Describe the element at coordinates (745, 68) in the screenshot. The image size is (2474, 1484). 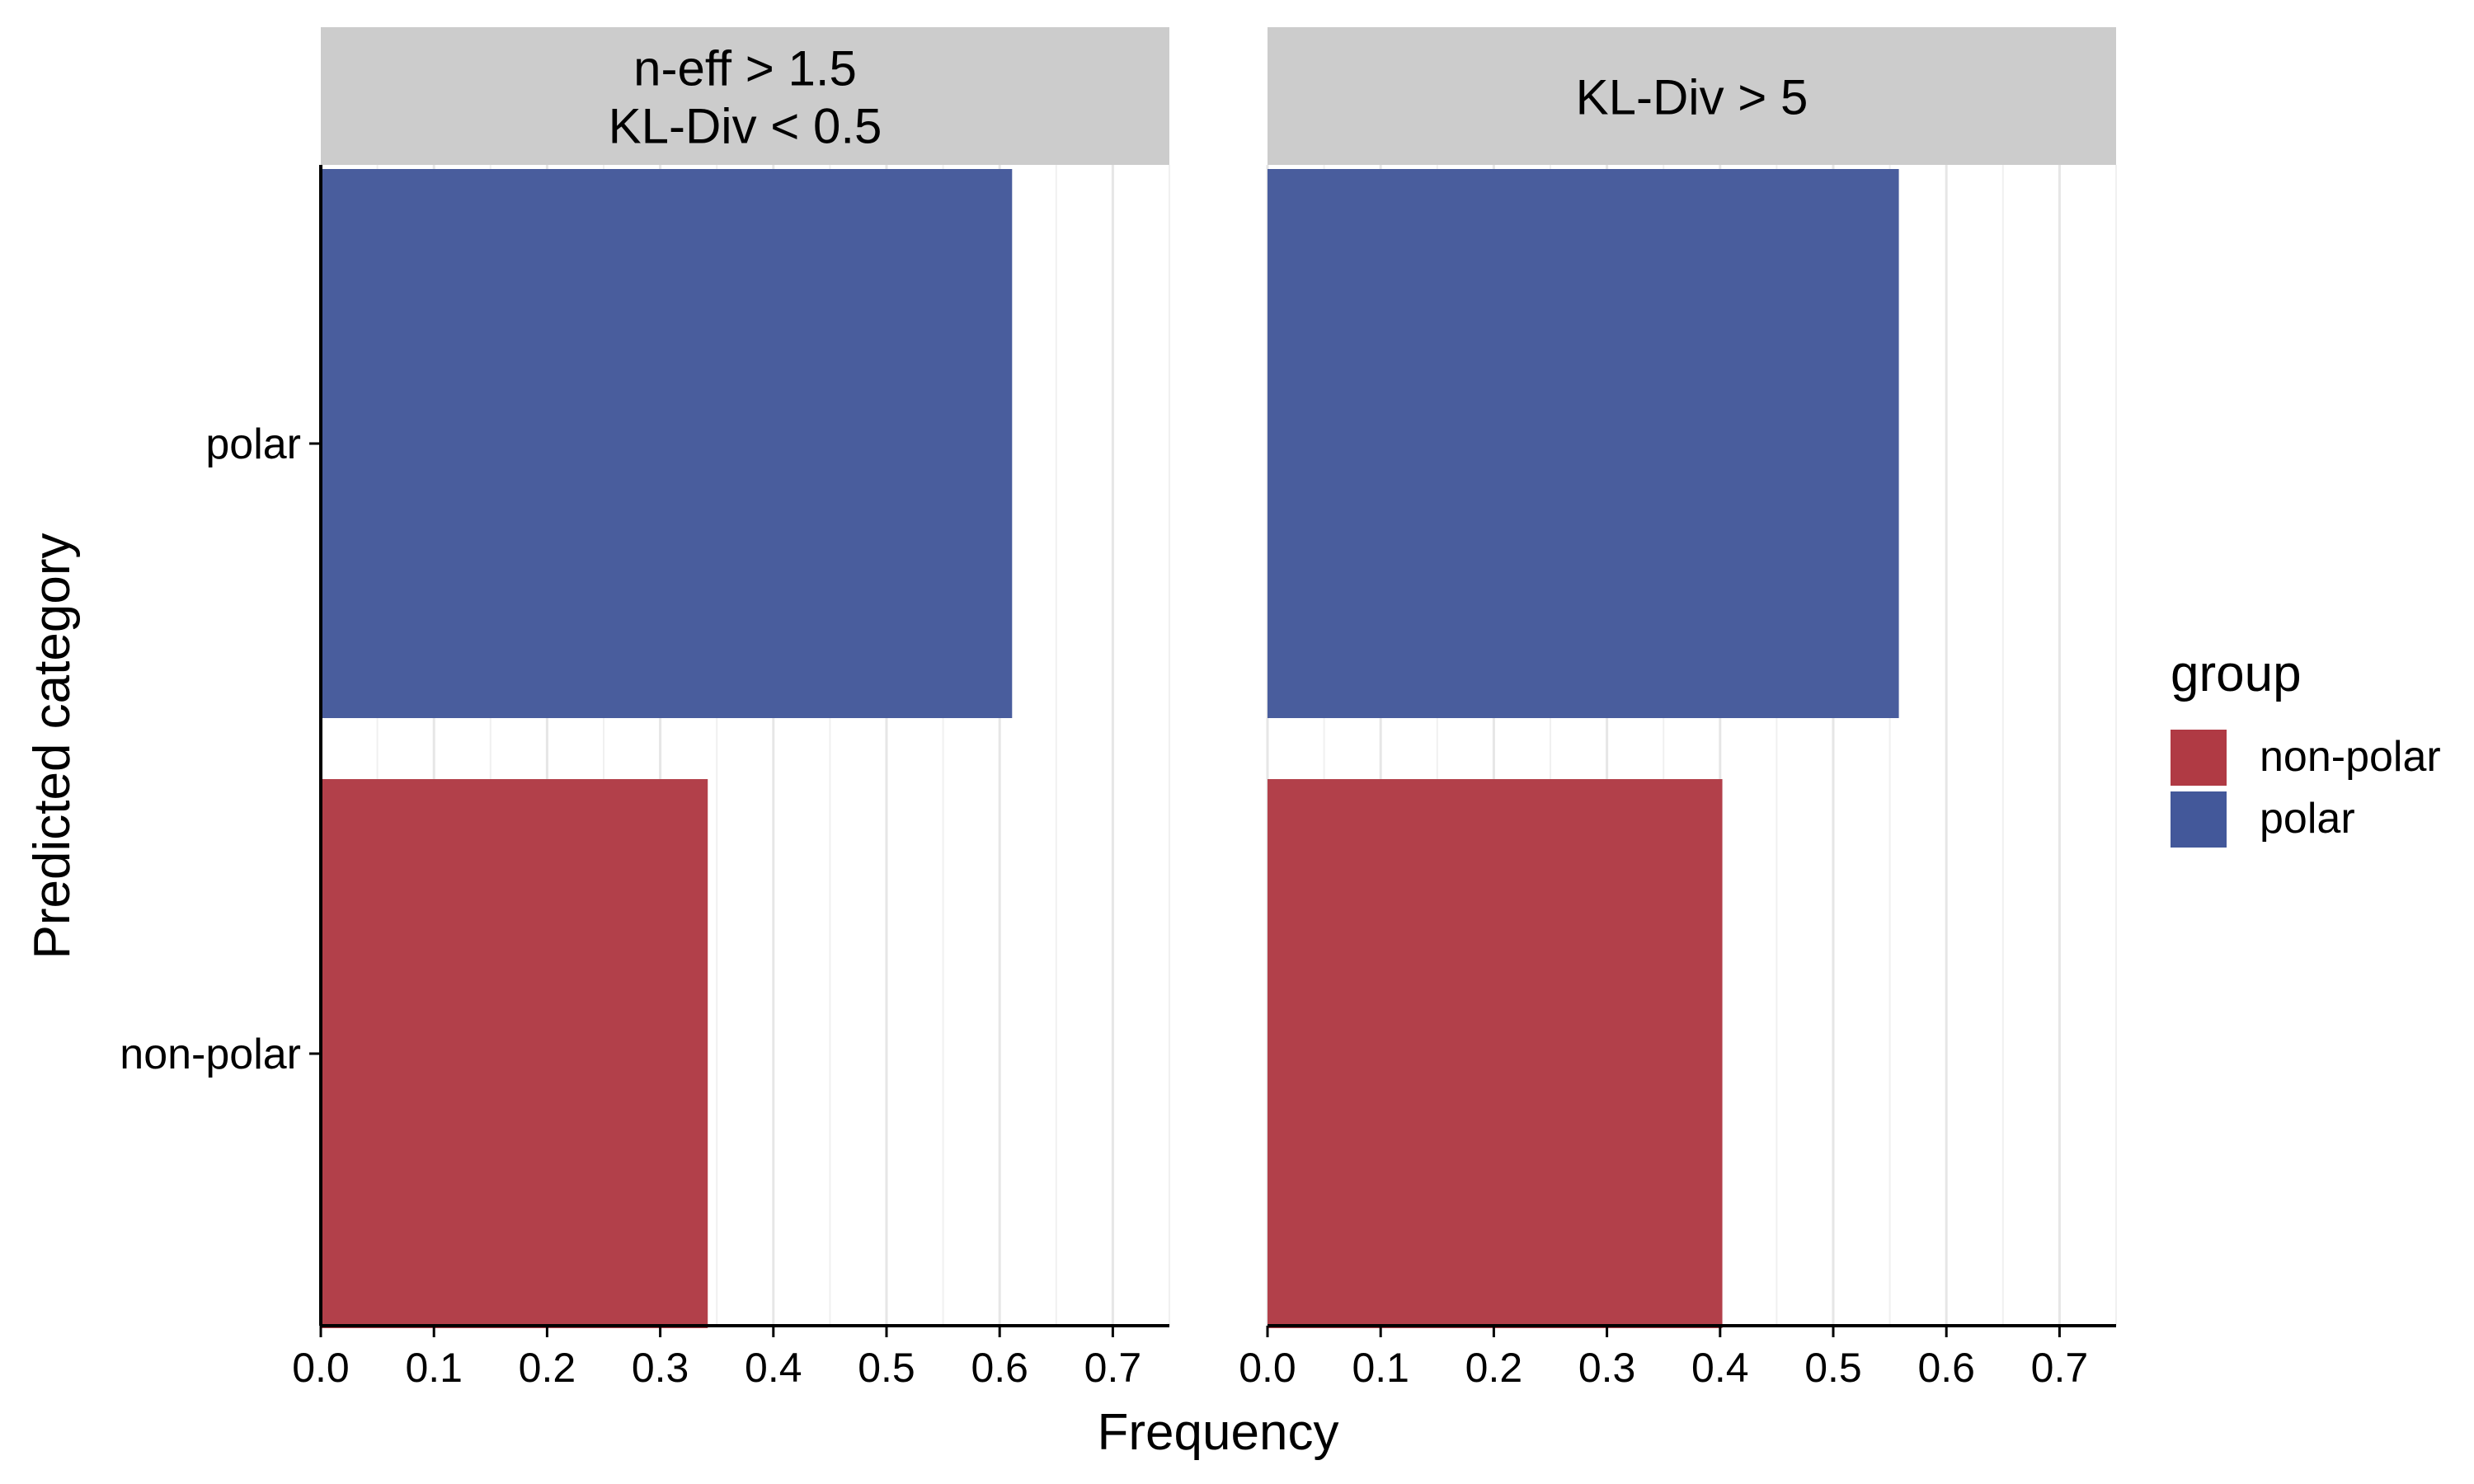
I see `facet-strip-label: n-eff > 1.5` at that location.